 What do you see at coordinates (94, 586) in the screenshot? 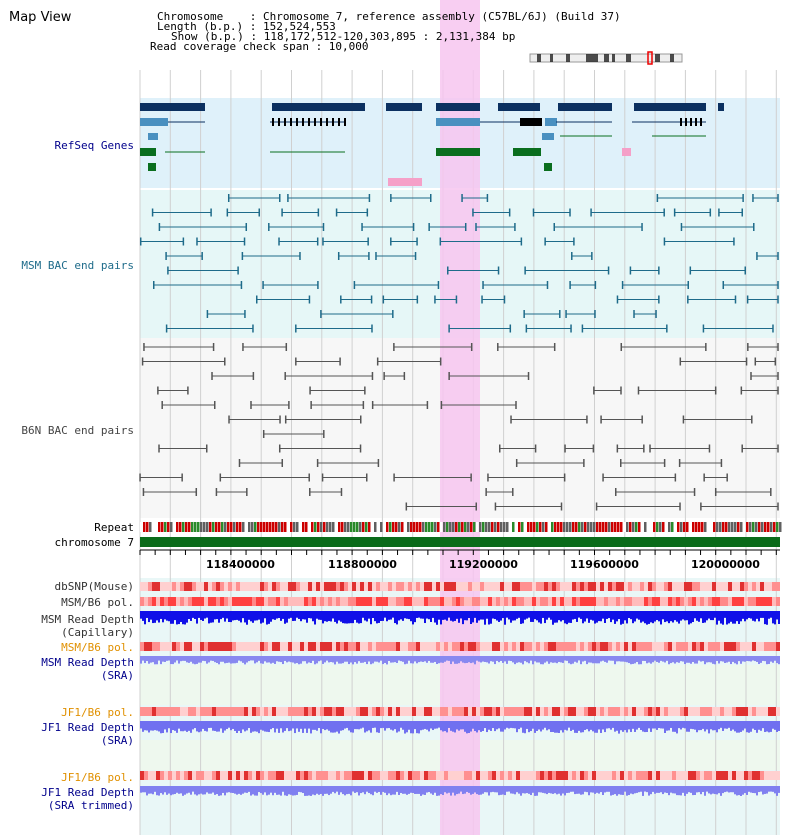
I see `track-label-dbsnp: dbSNP(Mouse)` at bounding box center [94, 586].